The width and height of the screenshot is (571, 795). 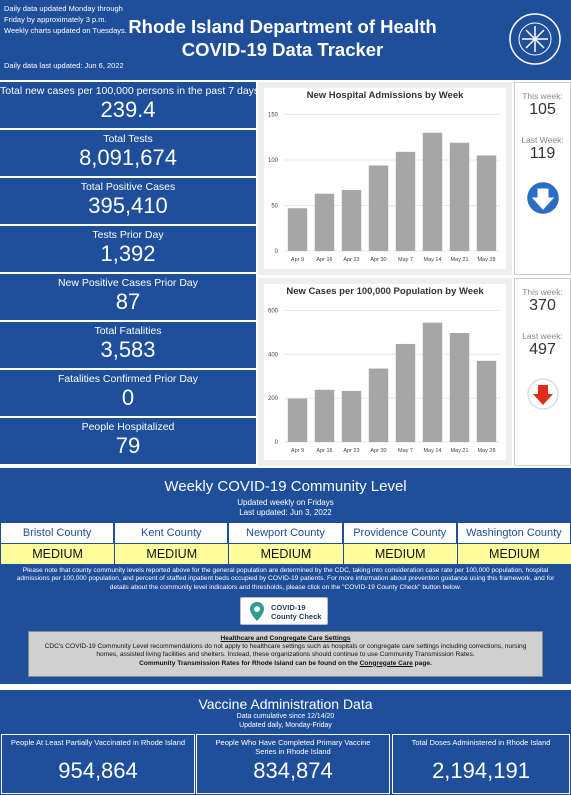 I want to click on county-name: Bristol County, so click(x=57, y=533).